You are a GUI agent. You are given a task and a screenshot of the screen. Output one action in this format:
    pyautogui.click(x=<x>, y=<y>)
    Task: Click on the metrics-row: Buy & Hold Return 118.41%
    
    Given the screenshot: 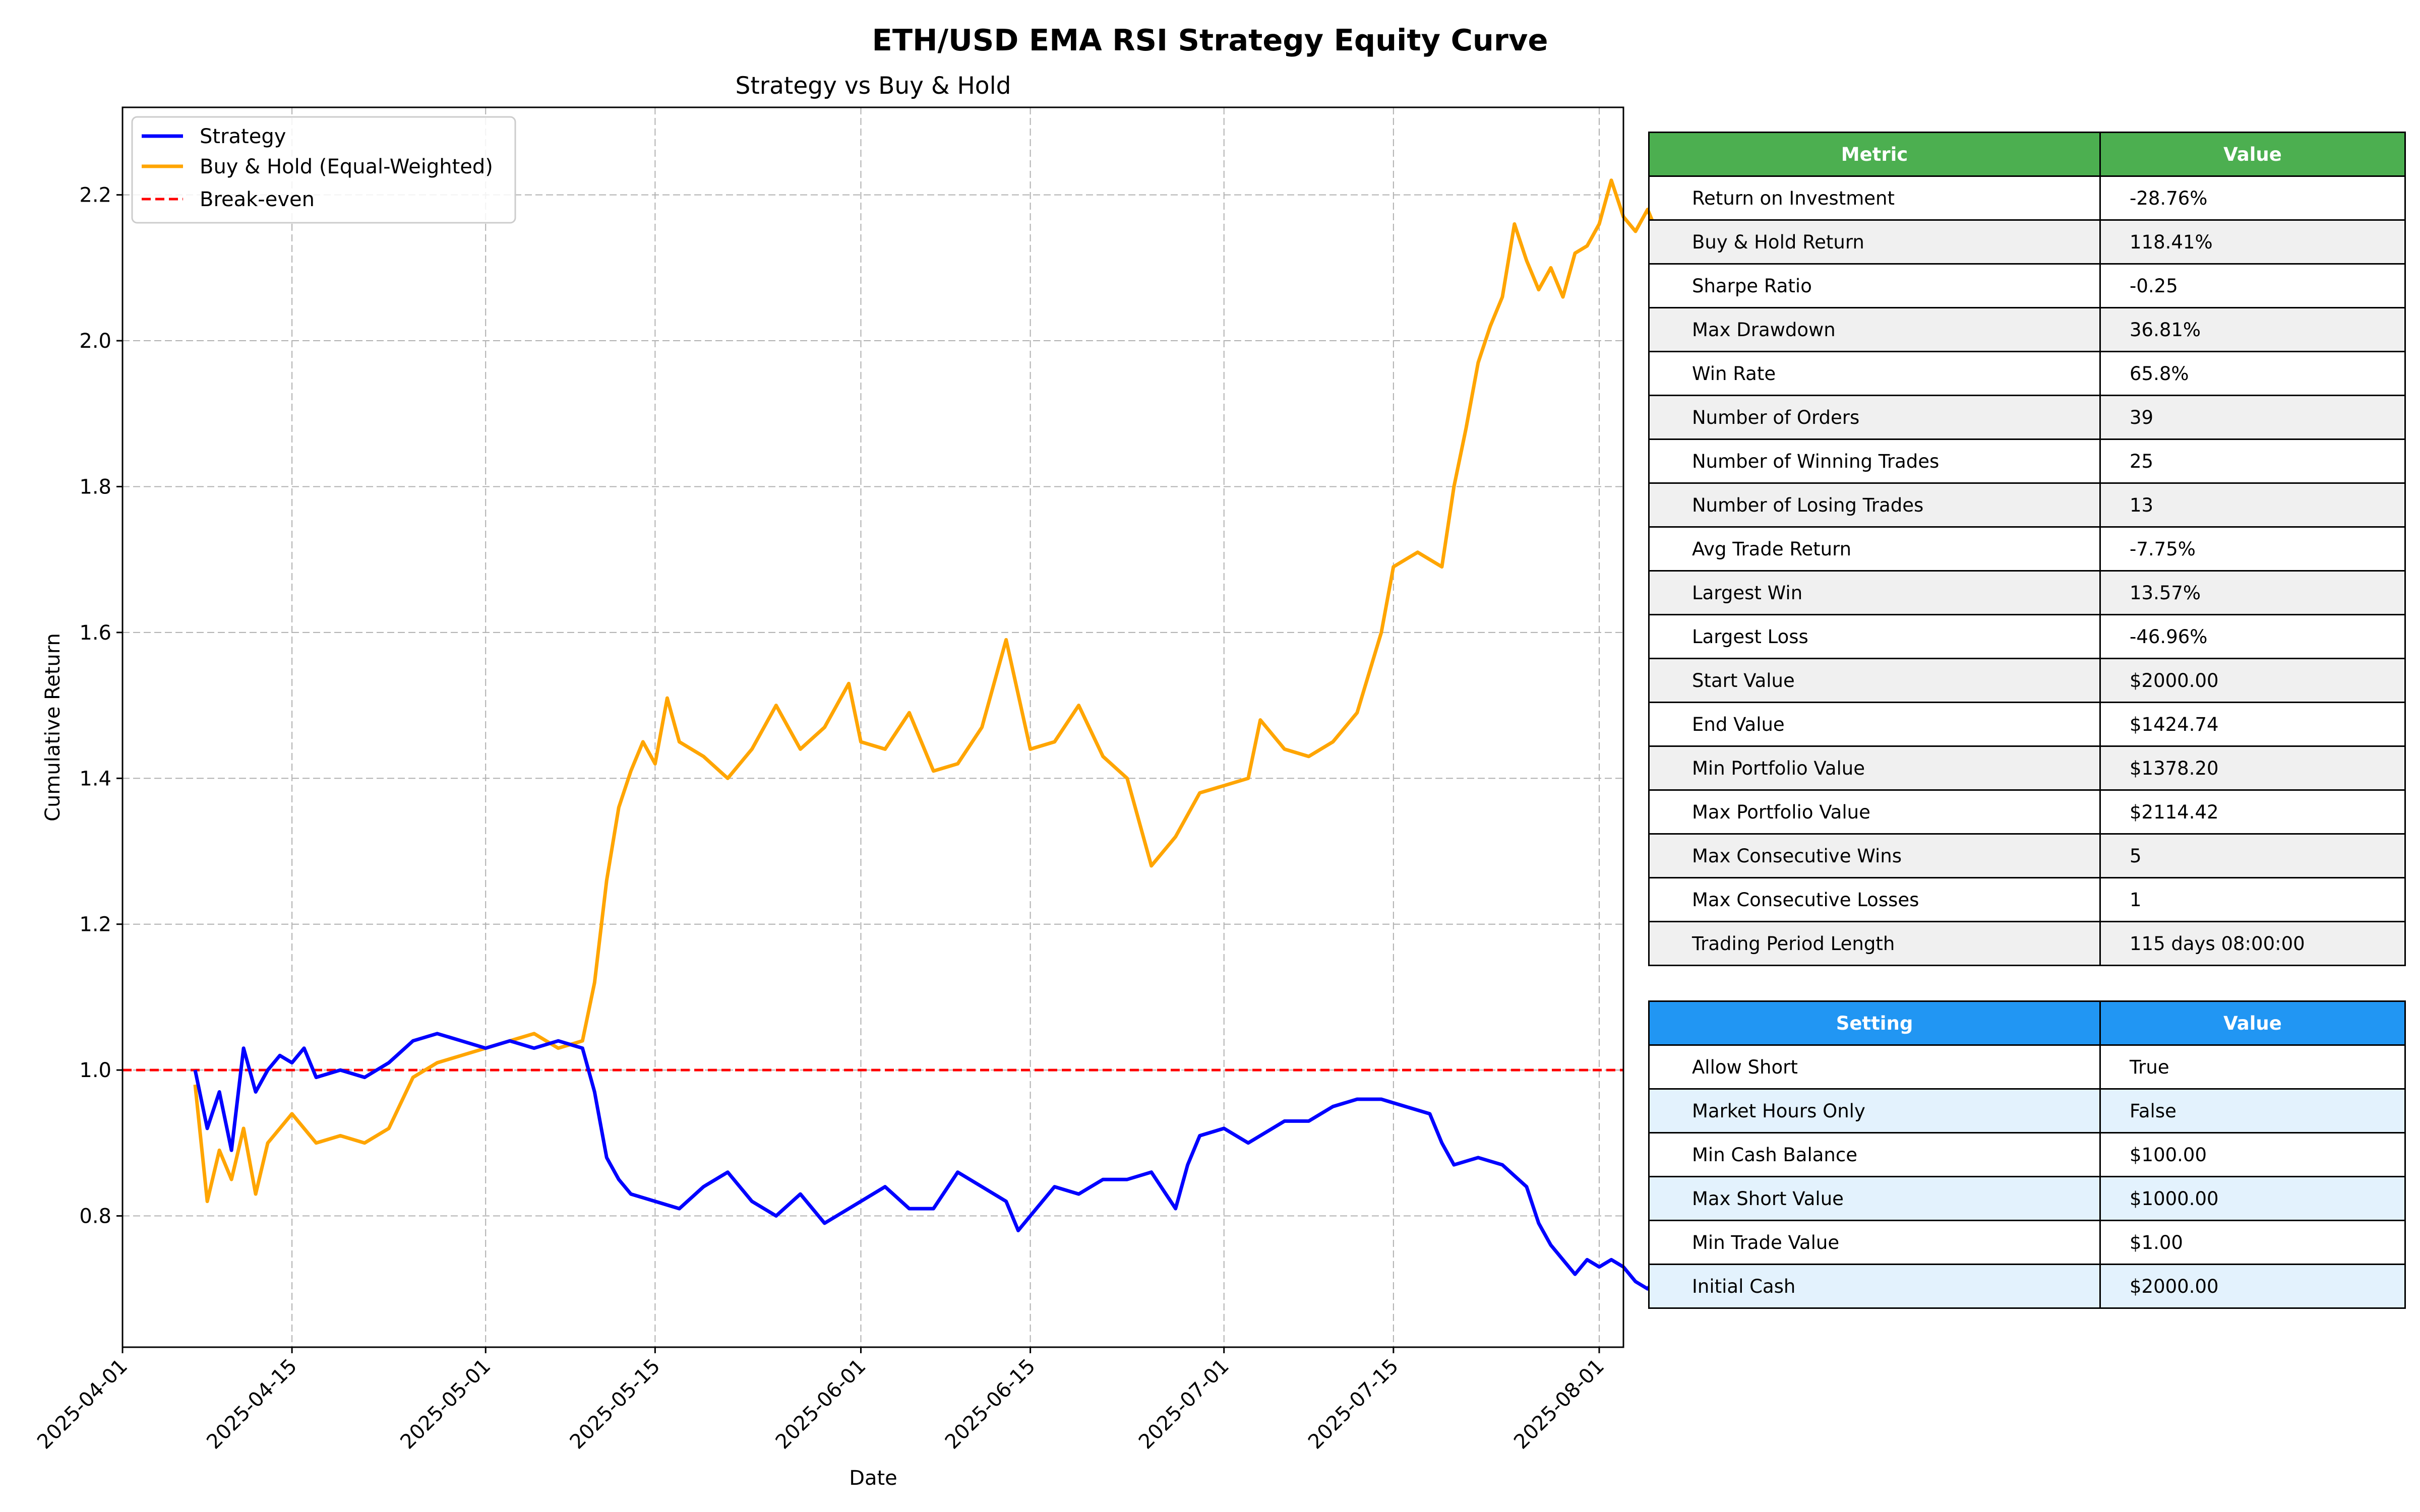 What is the action you would take?
    pyautogui.click(x=2027, y=242)
    